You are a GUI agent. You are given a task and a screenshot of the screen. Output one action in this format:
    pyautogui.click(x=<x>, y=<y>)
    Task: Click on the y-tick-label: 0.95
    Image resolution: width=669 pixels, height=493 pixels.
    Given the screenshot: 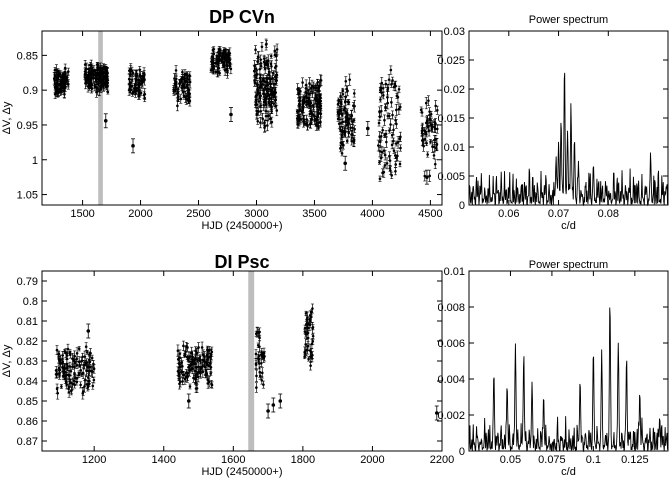 What is the action you would take?
    pyautogui.click(x=27, y=126)
    